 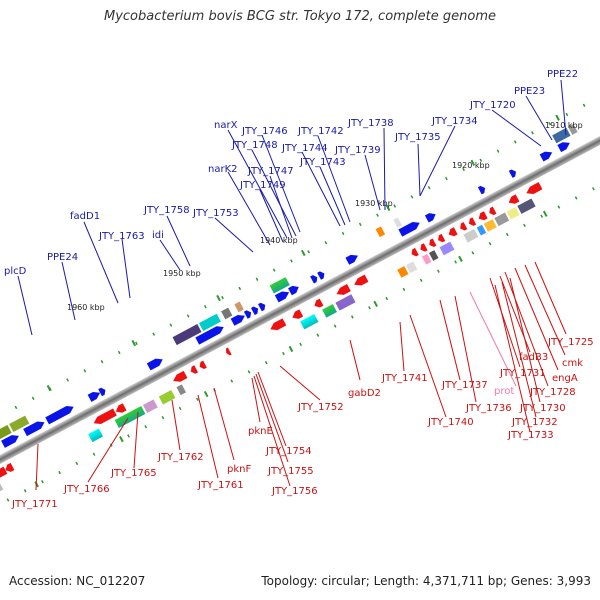 What do you see at coordinates (15, 271) in the screenshot?
I see `gene-label: plcD` at bounding box center [15, 271].